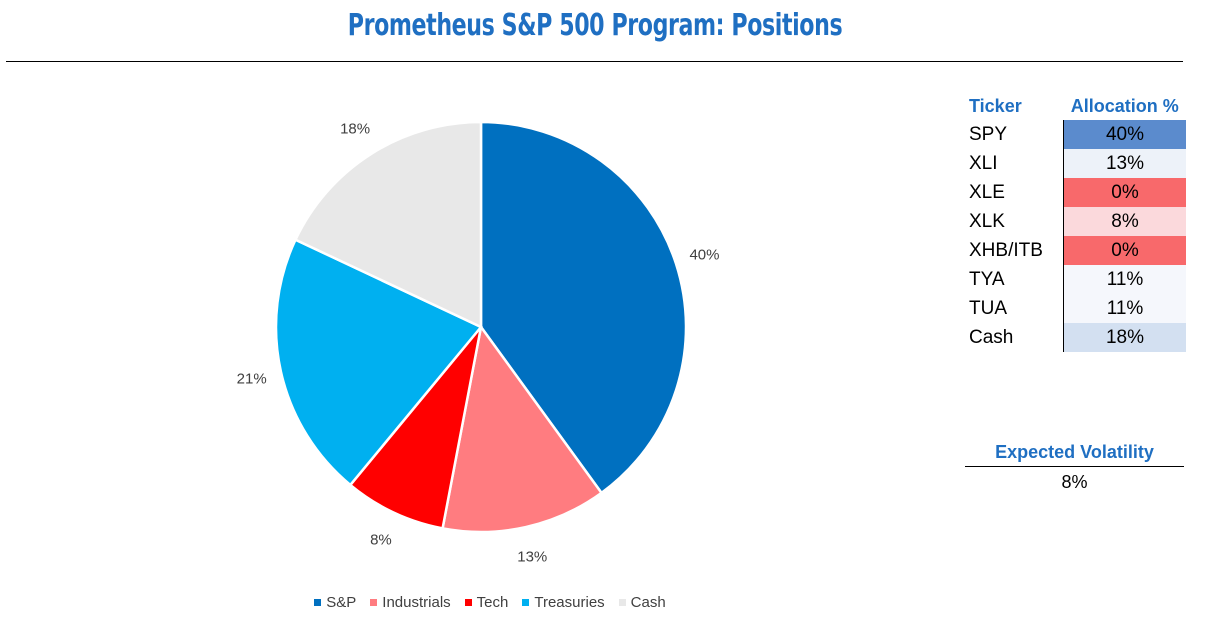  I want to click on table-row: XLK 8%, so click(1076, 221).